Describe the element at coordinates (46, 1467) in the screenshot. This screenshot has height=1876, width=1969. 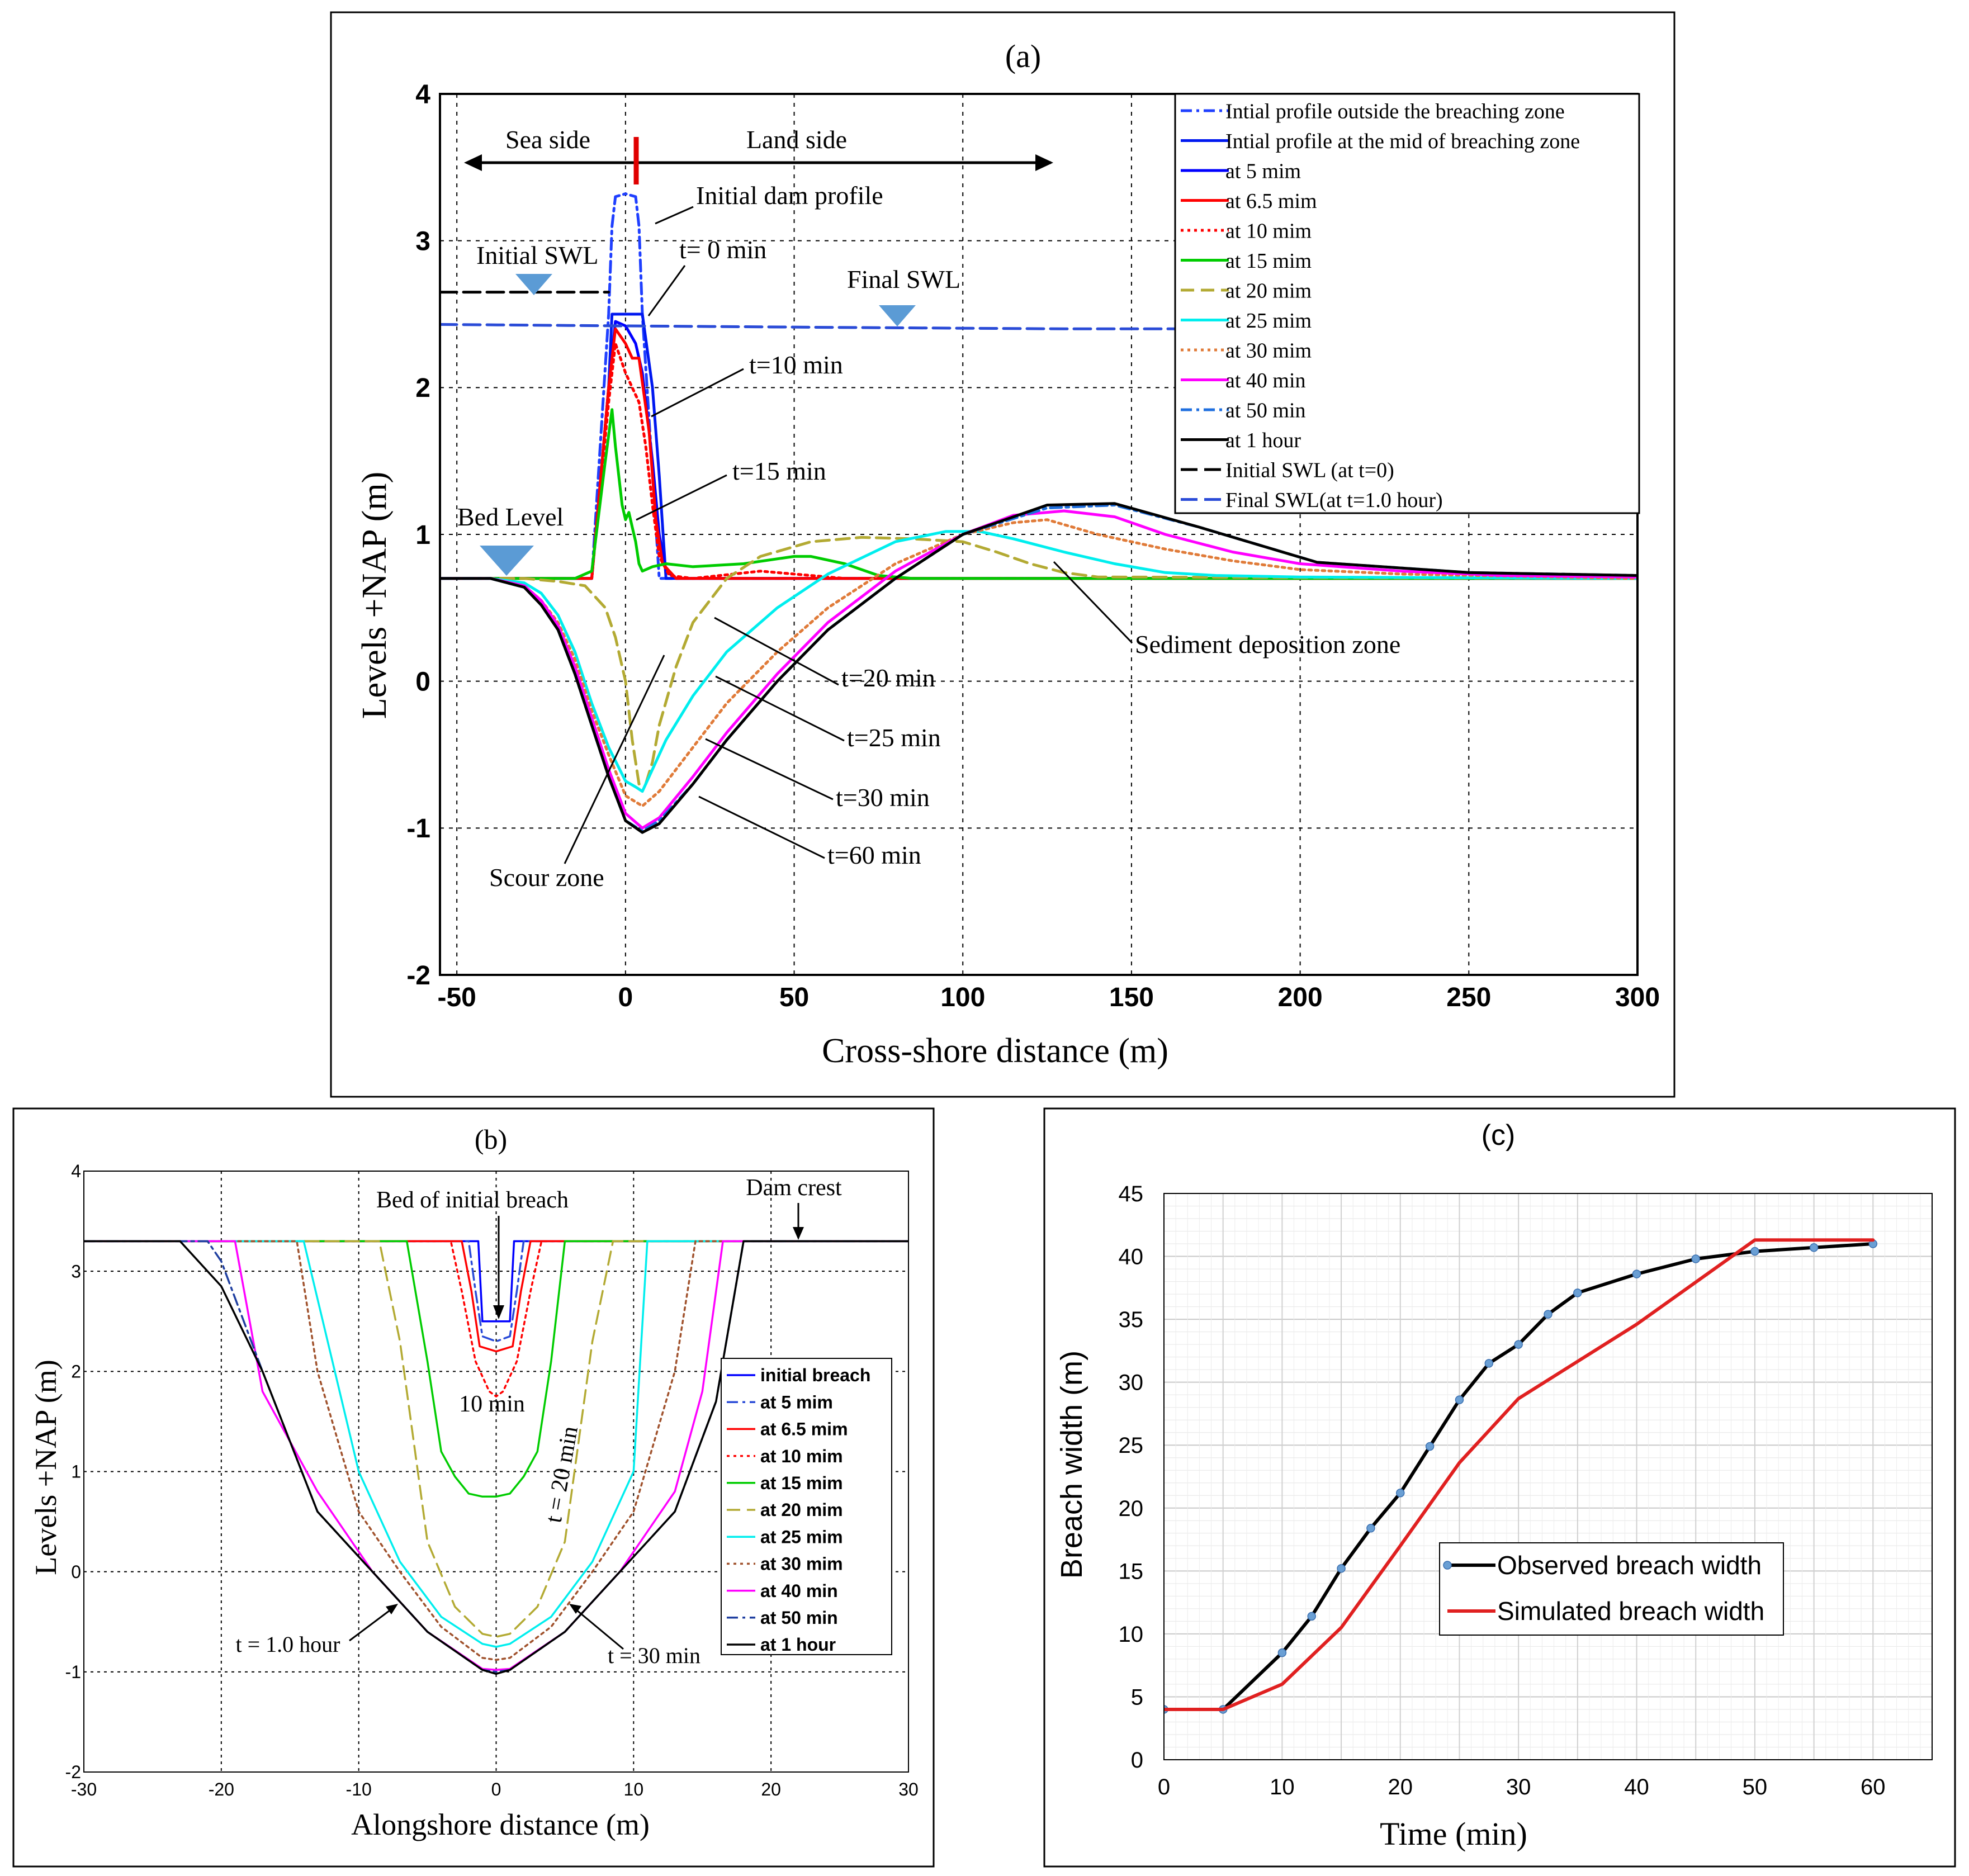
I see `panel-b-ylabel: Levels +NAP (m)` at that location.